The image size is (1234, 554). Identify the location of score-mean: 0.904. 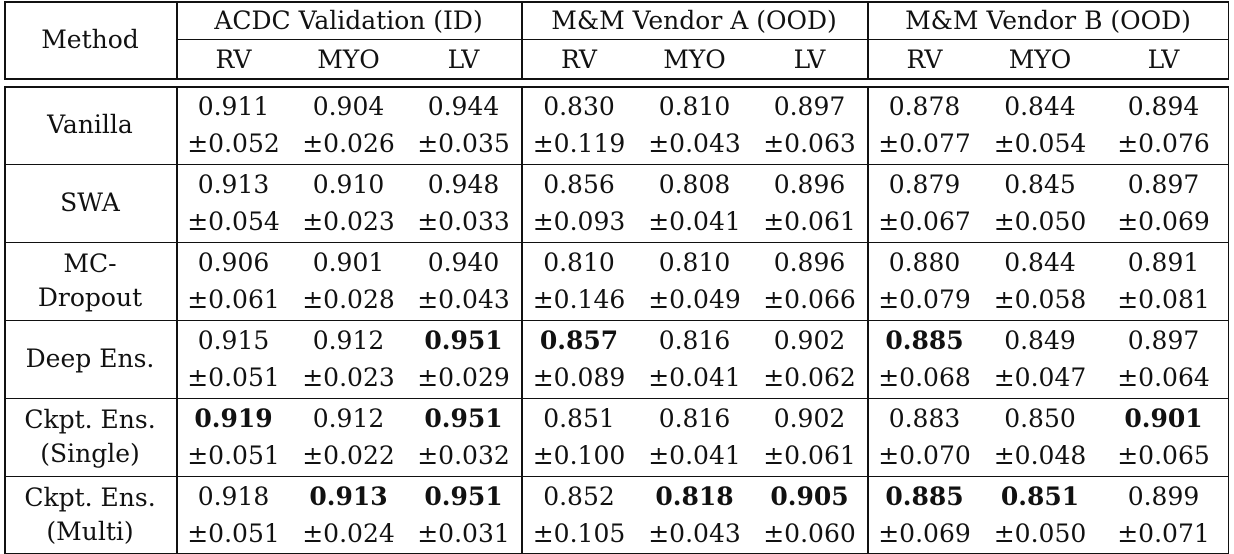
(348, 106).